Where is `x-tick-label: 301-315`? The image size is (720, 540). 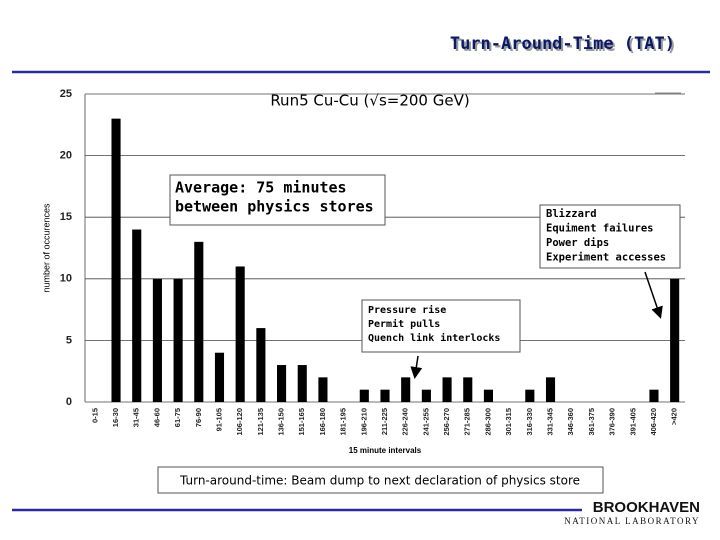
x-tick-label: 301-315 is located at coordinates (508, 422).